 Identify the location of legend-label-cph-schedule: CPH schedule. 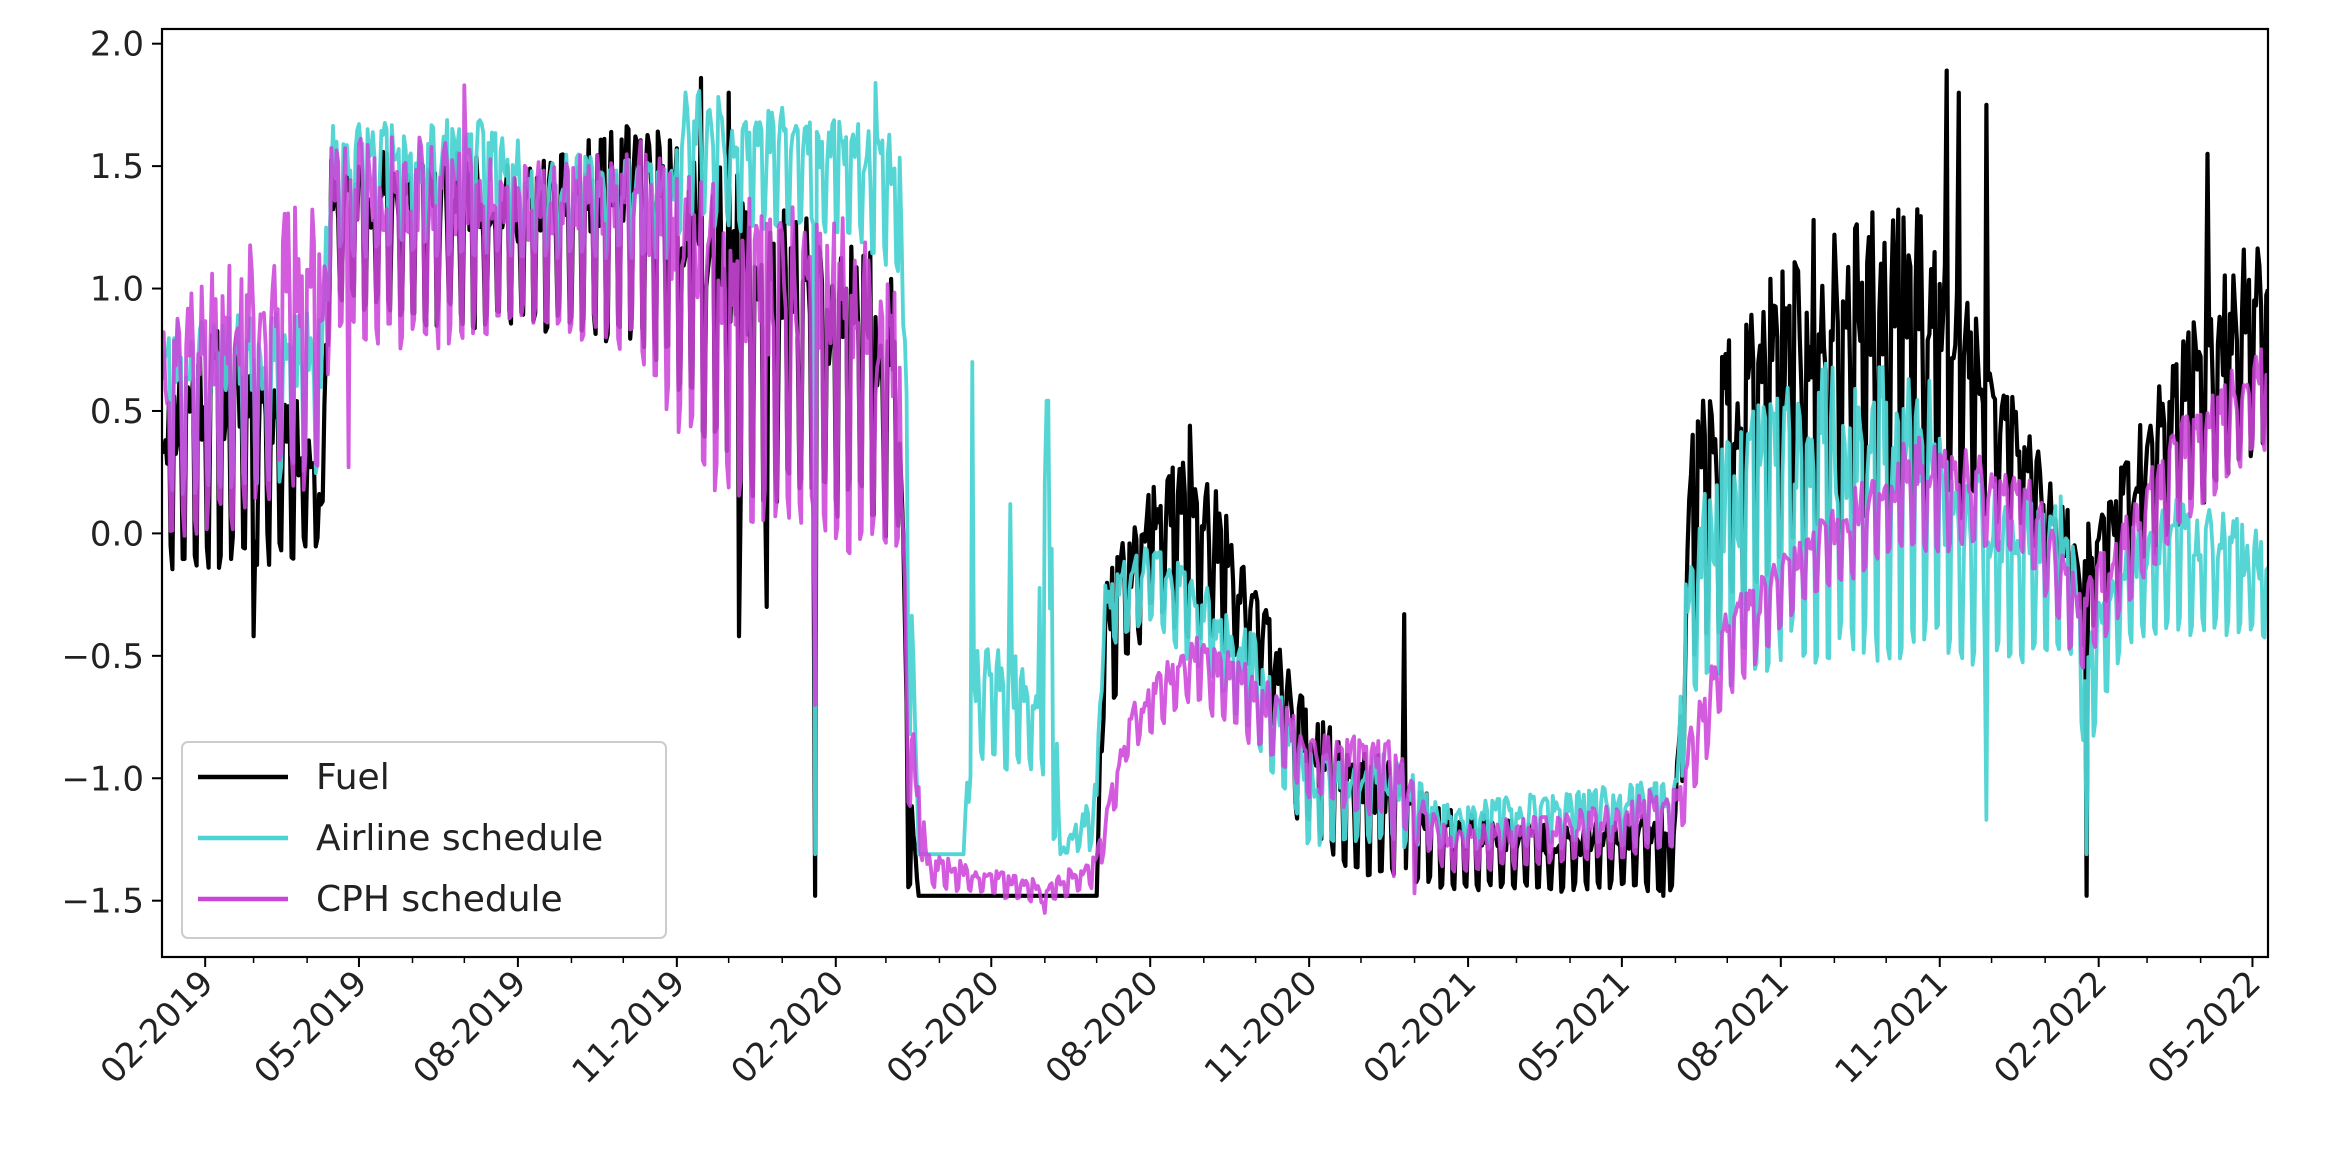
(439, 899).